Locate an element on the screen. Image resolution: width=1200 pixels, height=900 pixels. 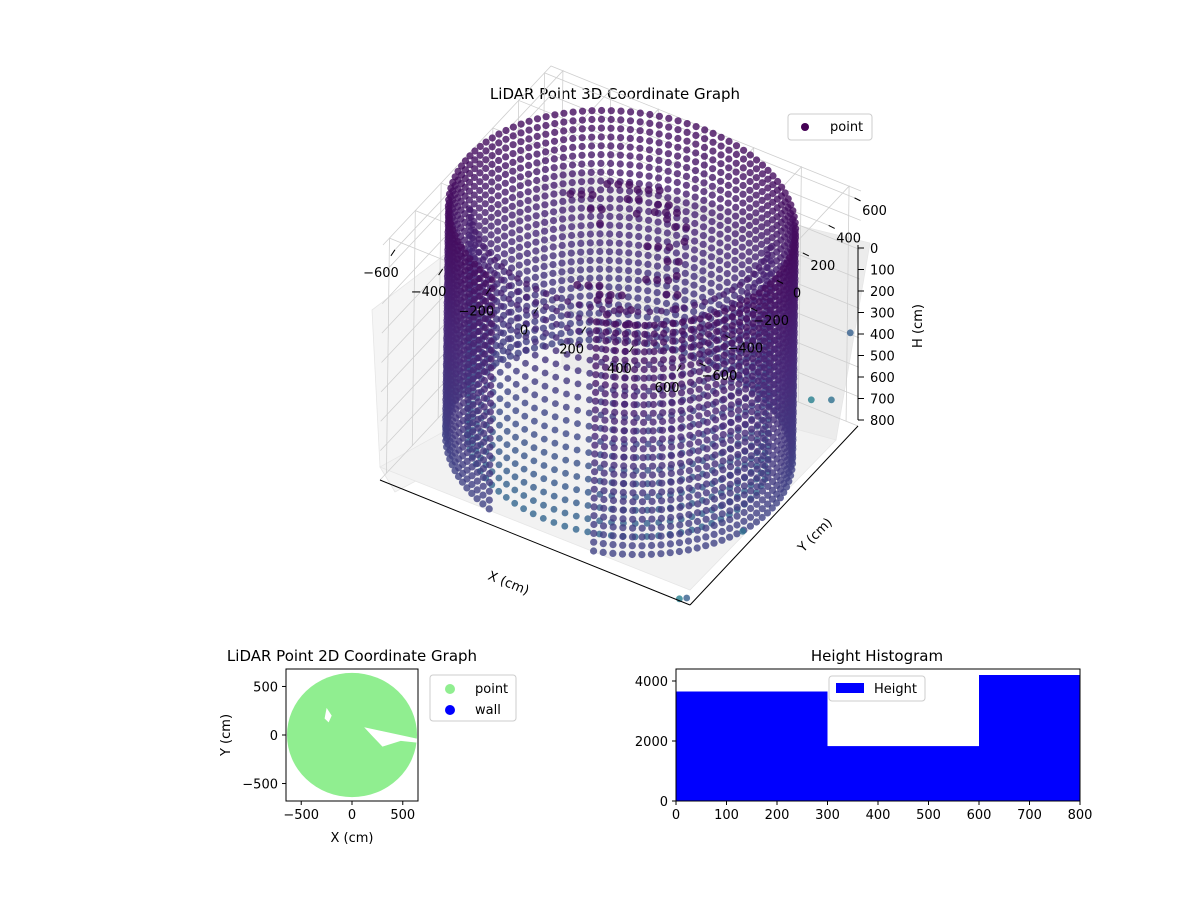
x-tick-label-histogram: 700 is located at coordinates (1029, 815).